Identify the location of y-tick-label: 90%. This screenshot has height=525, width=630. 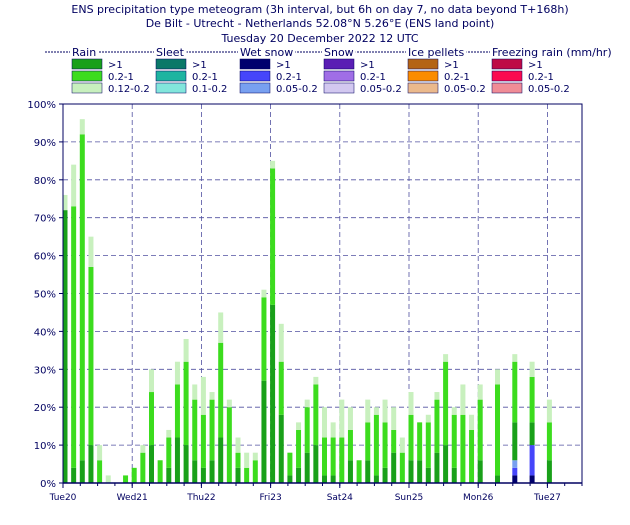
(45, 143).